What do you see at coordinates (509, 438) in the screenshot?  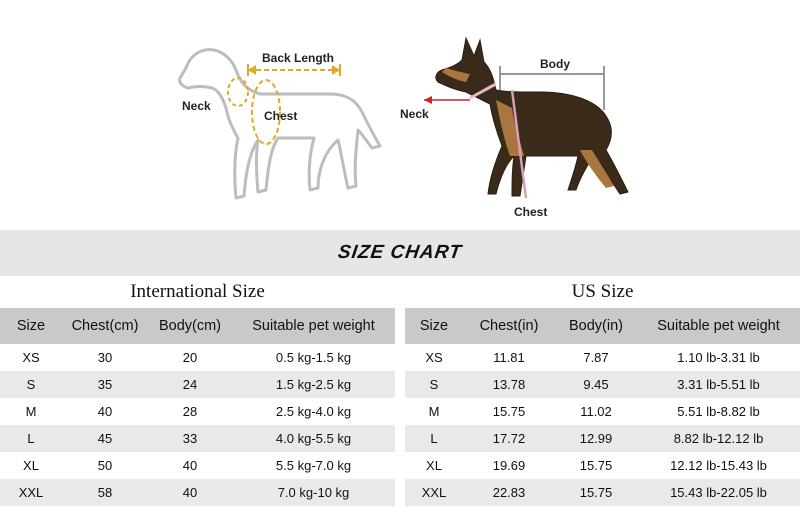 I see `cell-chest: 17.72` at bounding box center [509, 438].